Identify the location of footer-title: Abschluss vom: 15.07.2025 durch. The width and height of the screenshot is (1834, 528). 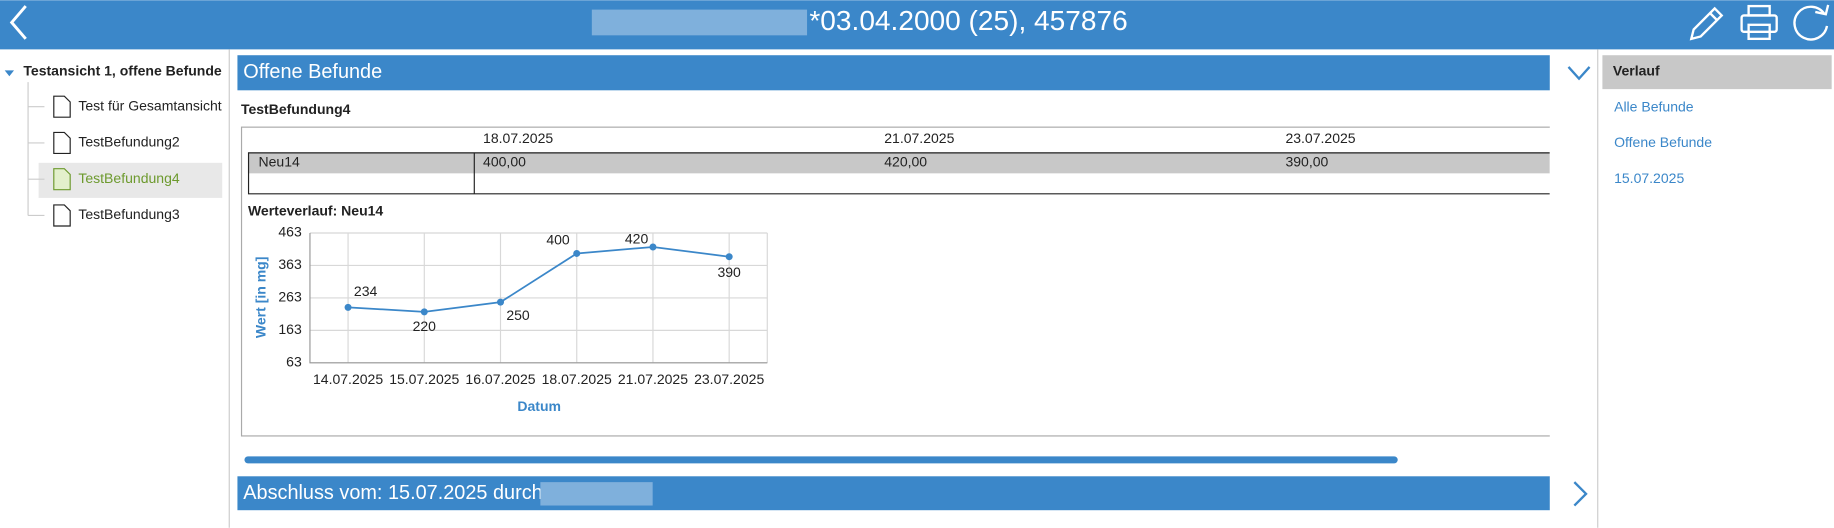
(392, 493).